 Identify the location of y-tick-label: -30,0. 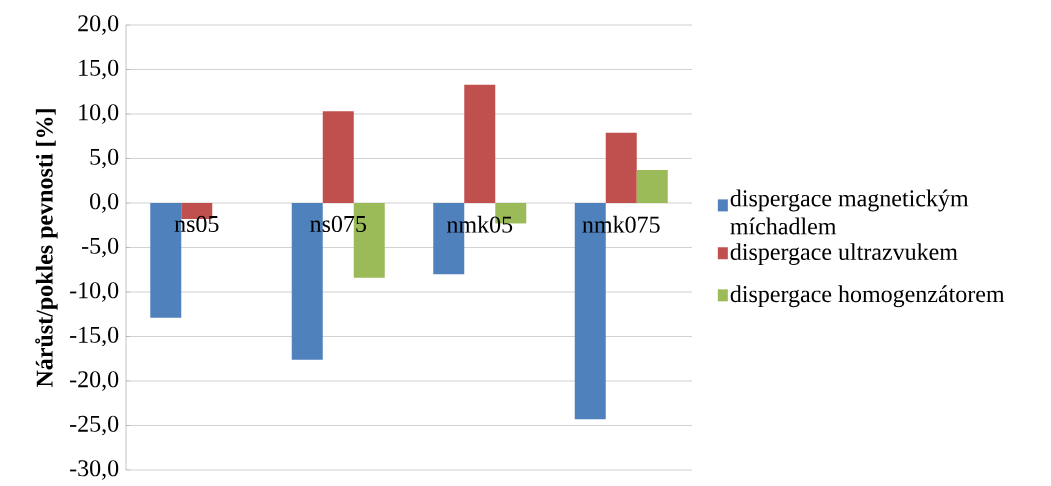
(94, 469).